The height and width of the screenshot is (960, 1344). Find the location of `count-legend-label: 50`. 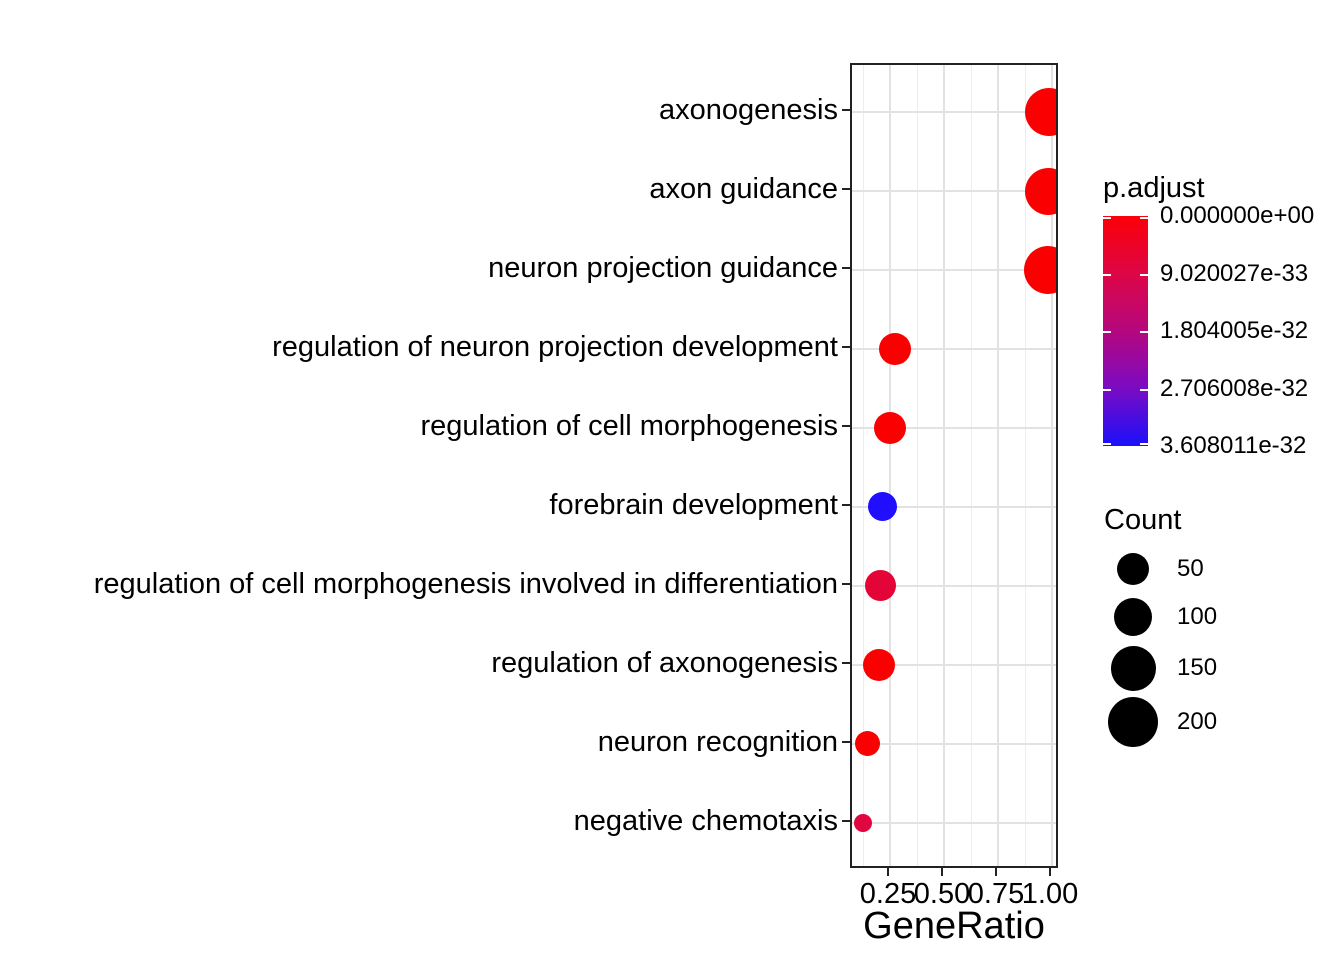

count-legend-label: 50 is located at coordinates (1190, 568).